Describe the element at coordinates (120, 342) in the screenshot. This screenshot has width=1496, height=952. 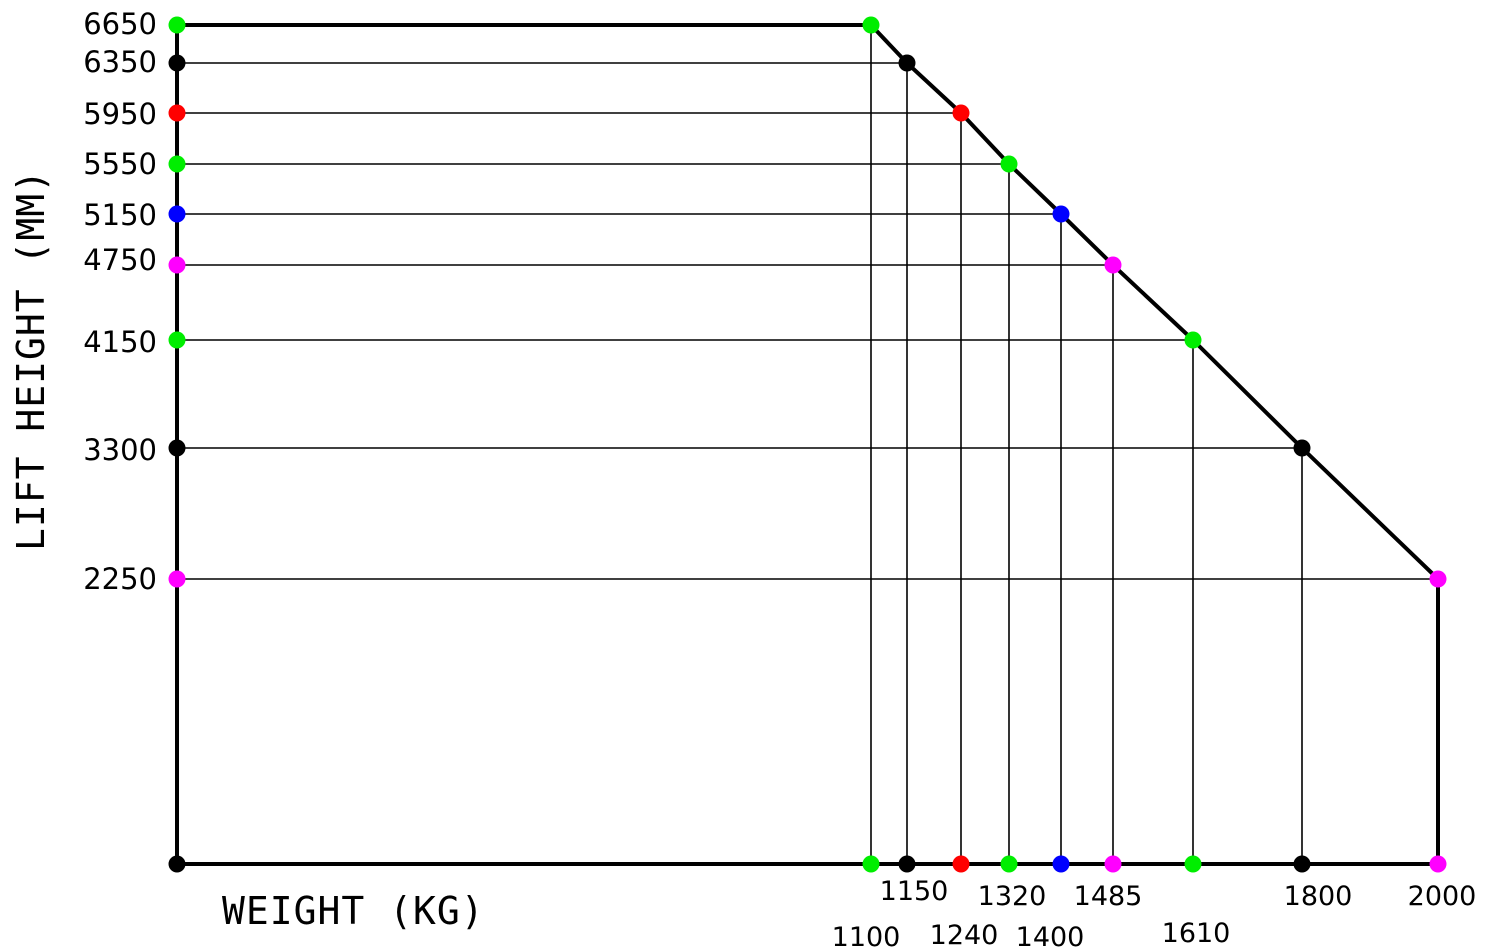
I see `y-tick-4150: 4150` at that location.